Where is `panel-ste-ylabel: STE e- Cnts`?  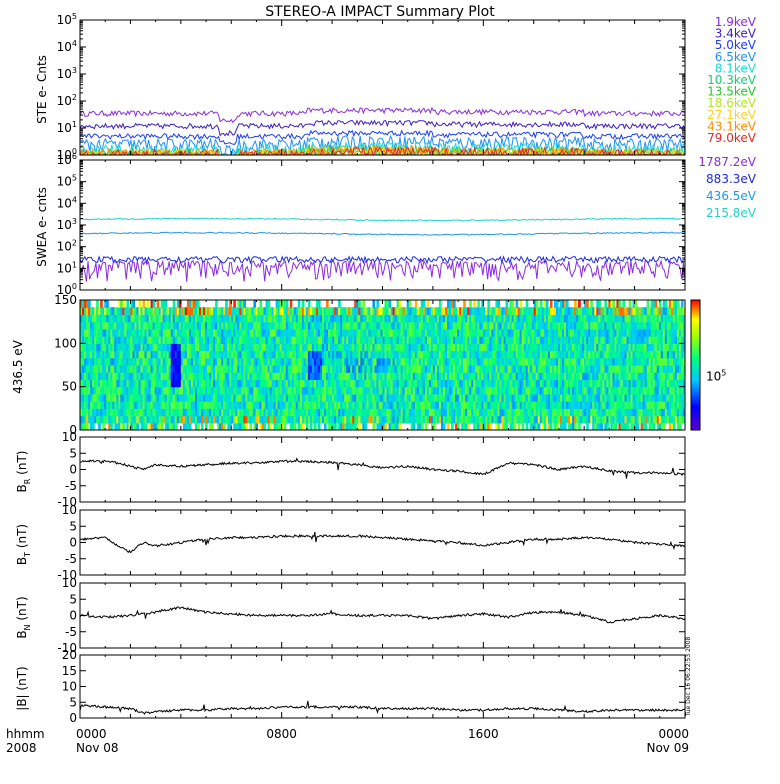
panel-ste-ylabel: STE e- Cnts is located at coordinates (42, 89).